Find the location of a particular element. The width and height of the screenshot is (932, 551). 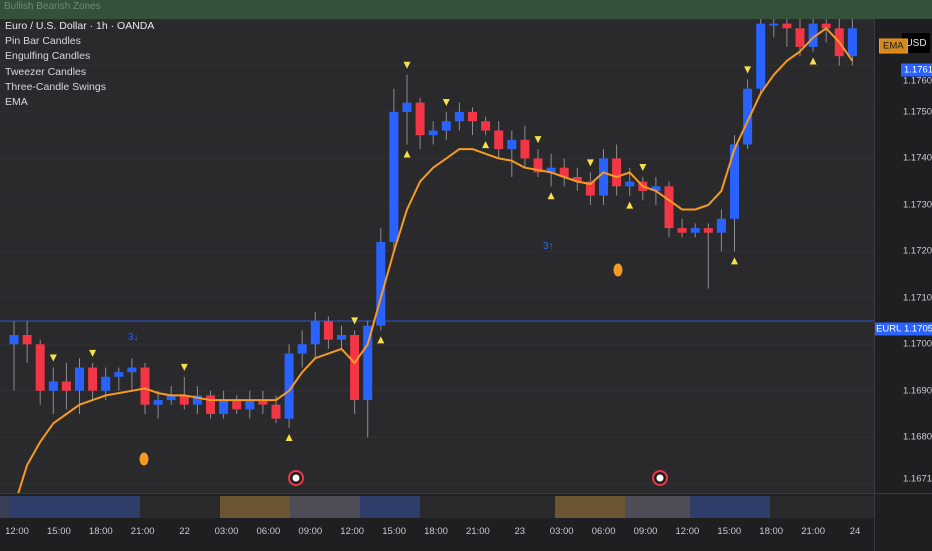

price-tick-label: 1.17000 is located at coordinates (917, 344).